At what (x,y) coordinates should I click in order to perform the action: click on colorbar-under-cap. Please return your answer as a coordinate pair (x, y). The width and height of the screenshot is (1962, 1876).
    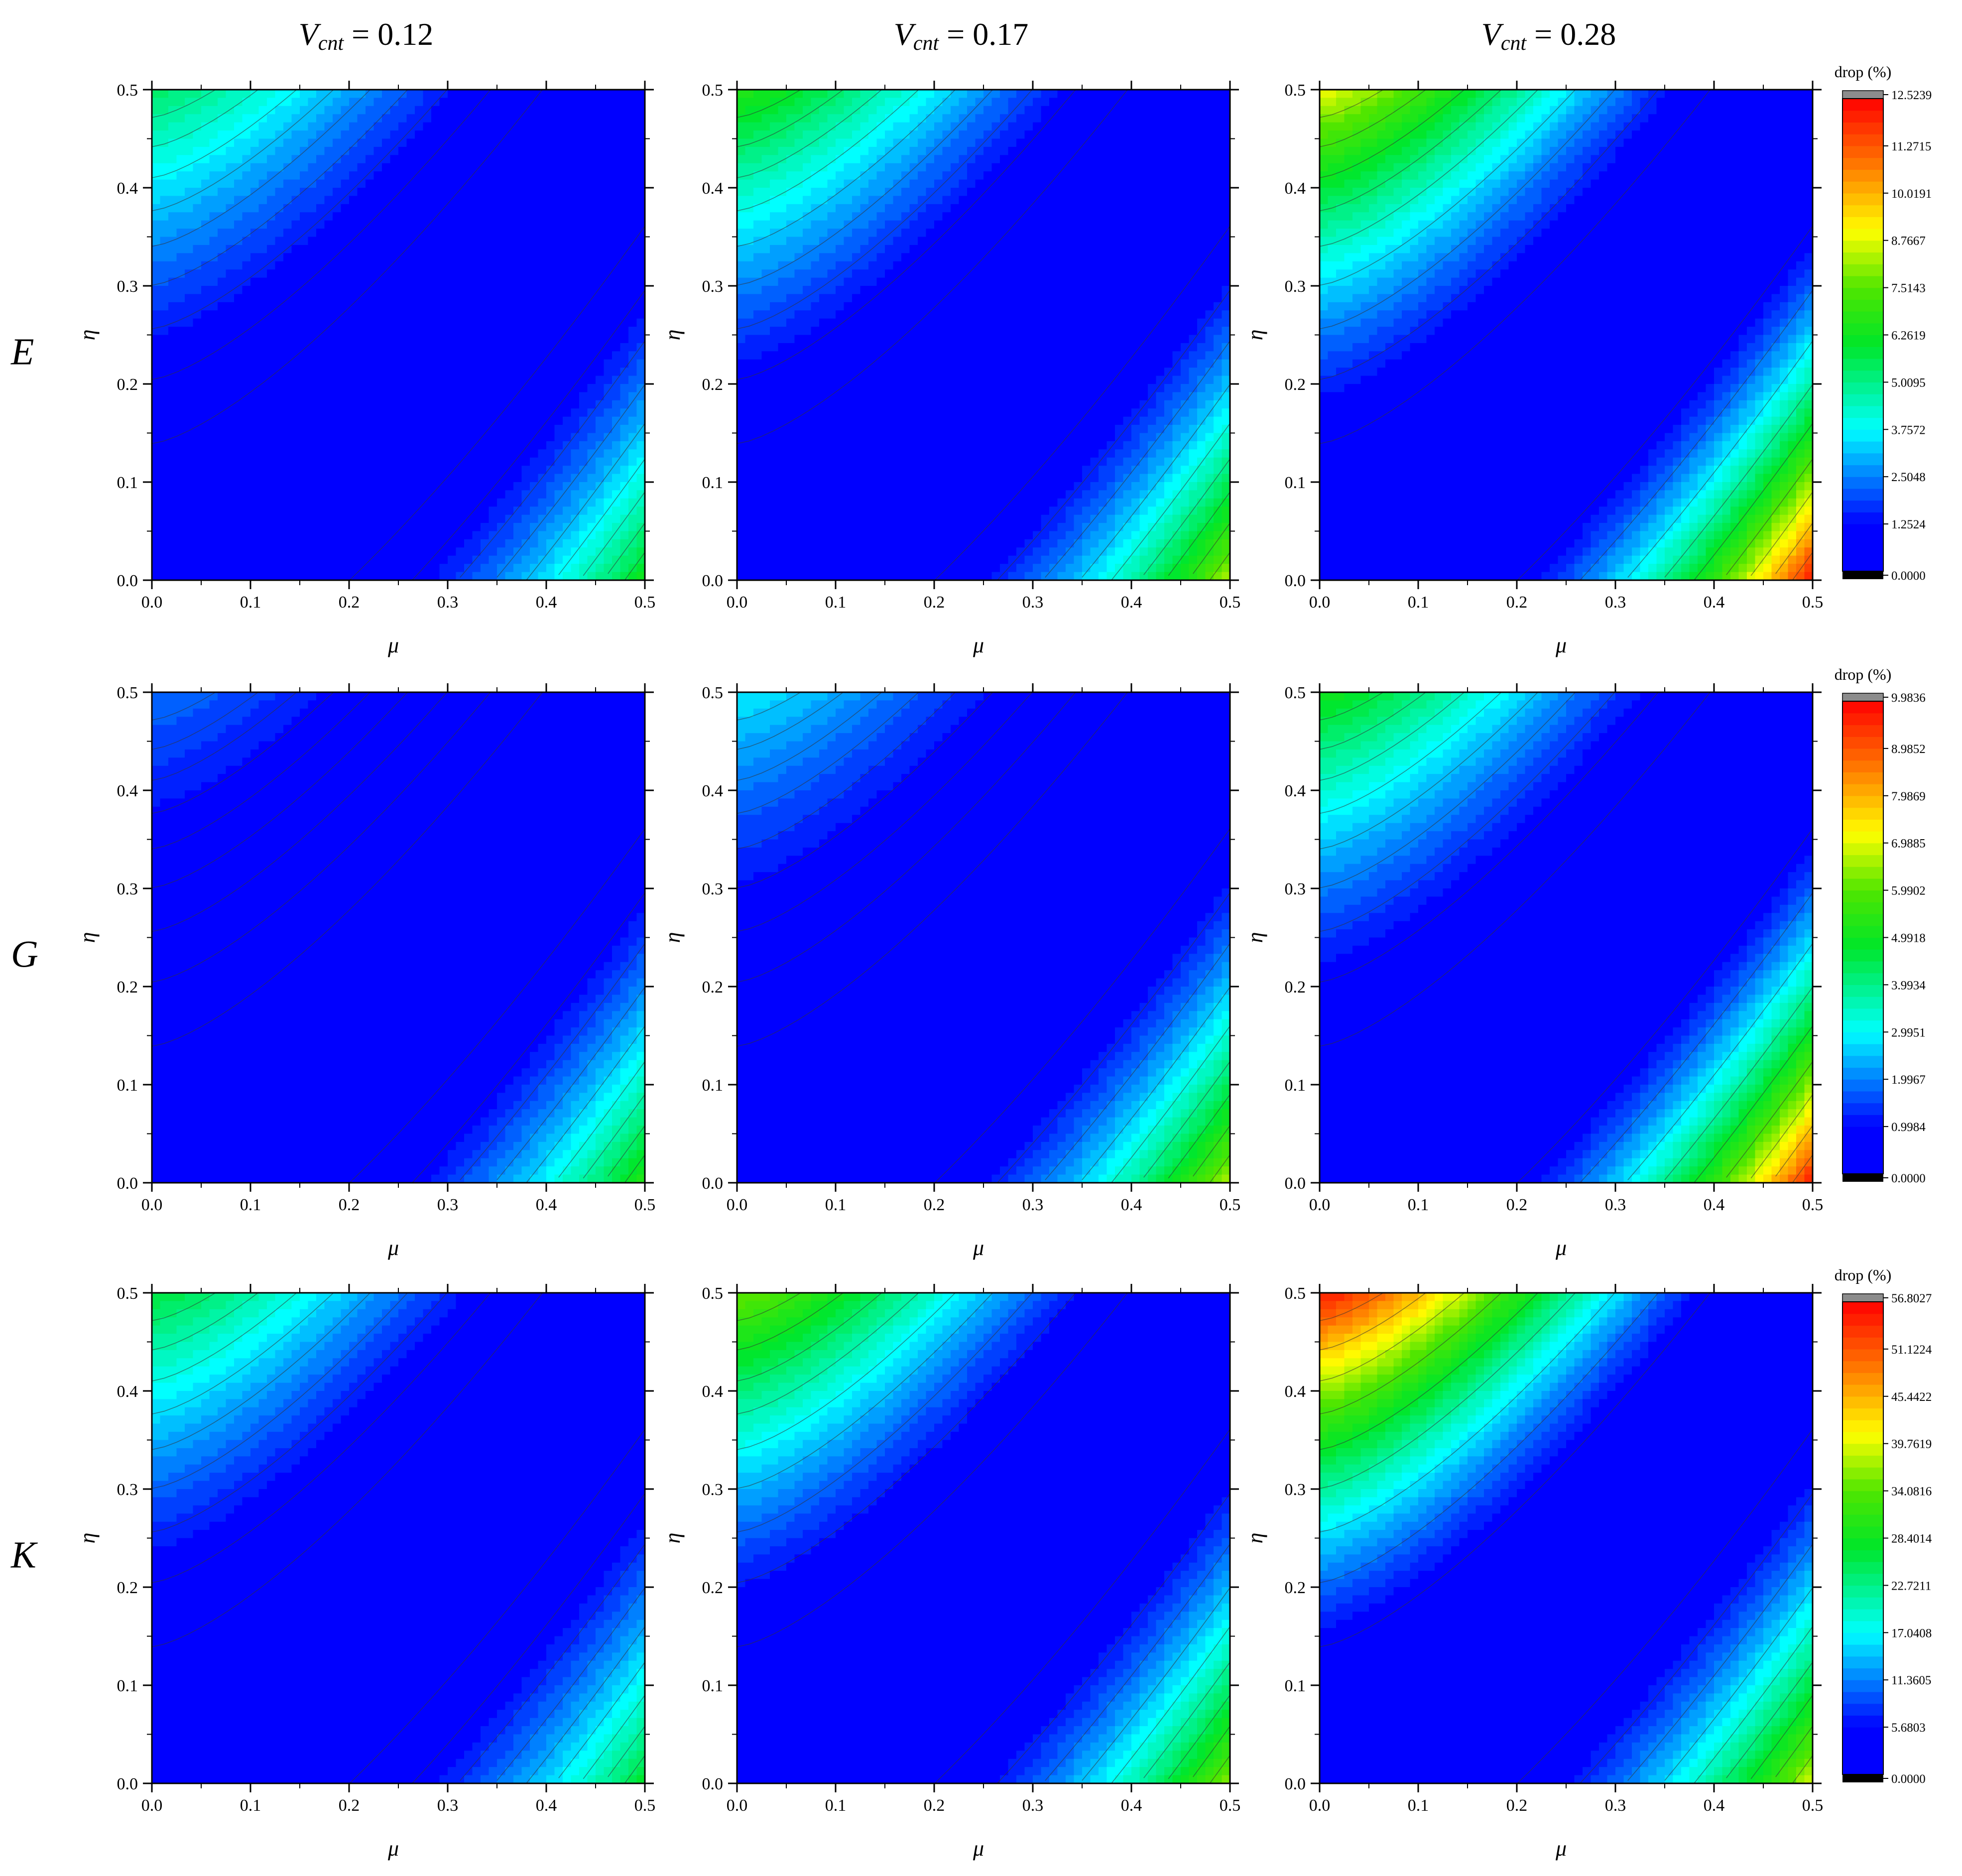
    Looking at the image, I should click on (1862, 1178).